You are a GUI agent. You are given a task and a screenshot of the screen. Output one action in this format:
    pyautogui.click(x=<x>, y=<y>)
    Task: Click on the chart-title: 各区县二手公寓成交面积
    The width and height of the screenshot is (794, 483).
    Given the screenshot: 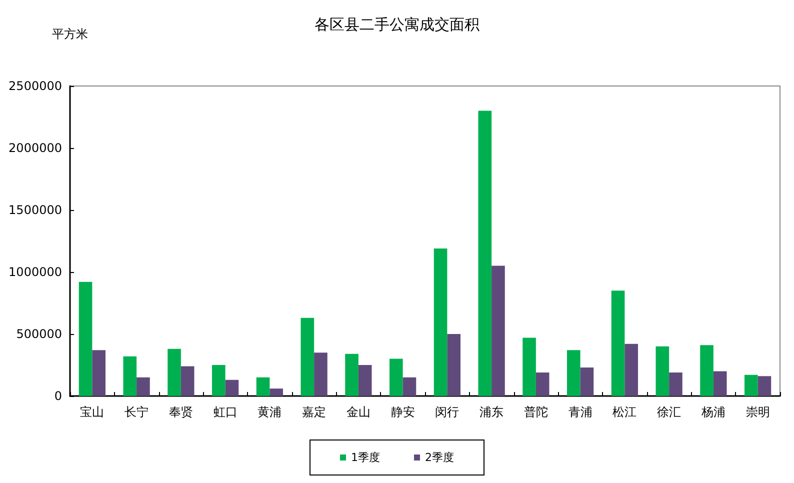 What is the action you would take?
    pyautogui.click(x=397, y=25)
    